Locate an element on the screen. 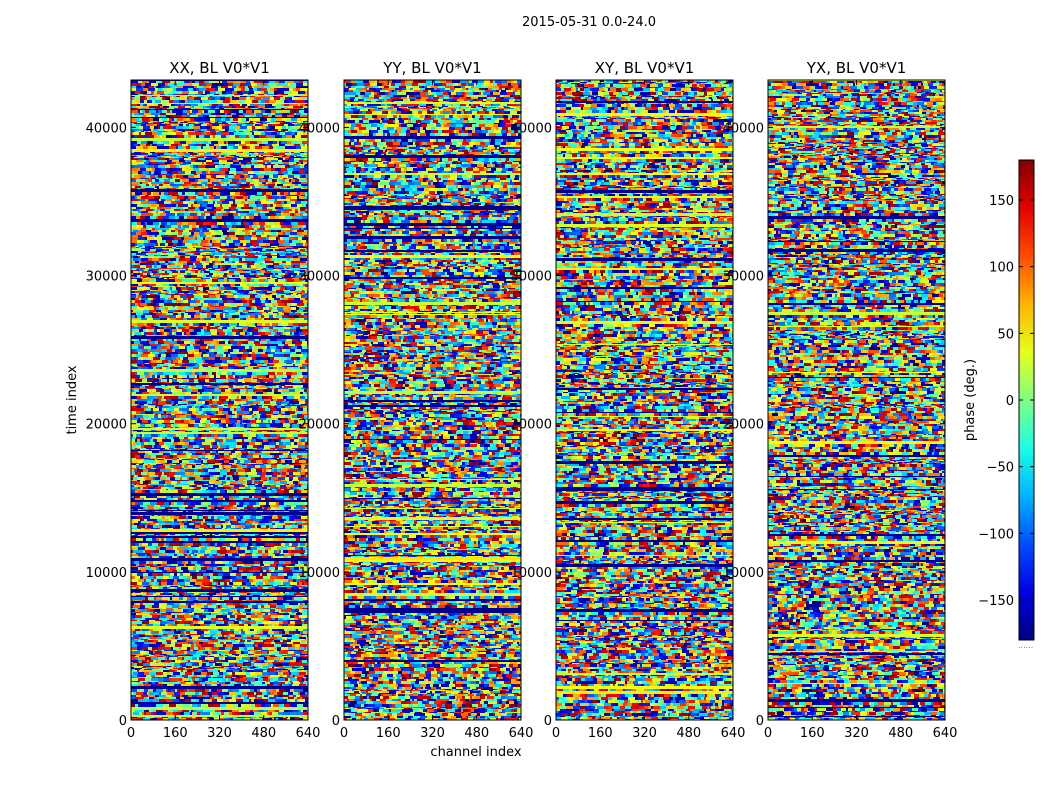 This screenshot has width=1050, height=800. figure-suptitle: 2015-05-31 0.0-24.0 is located at coordinates (589, 22).